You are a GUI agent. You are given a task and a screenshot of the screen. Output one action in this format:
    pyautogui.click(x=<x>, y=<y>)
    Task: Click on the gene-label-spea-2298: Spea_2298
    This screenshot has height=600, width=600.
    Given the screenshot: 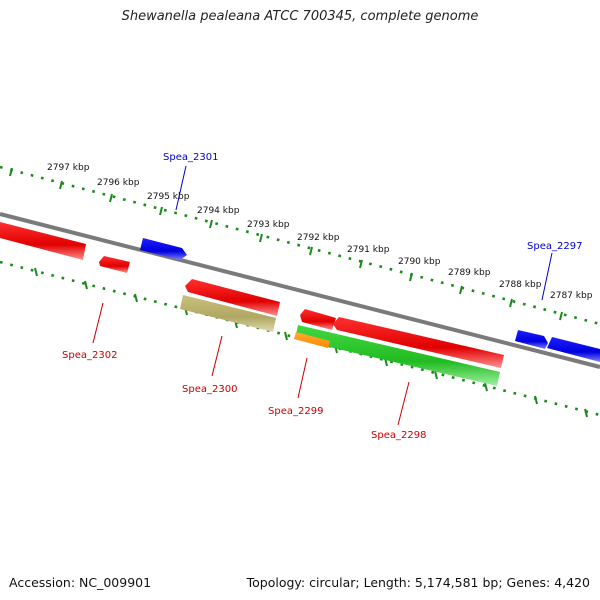 What is the action you would take?
    pyautogui.click(x=398, y=435)
    